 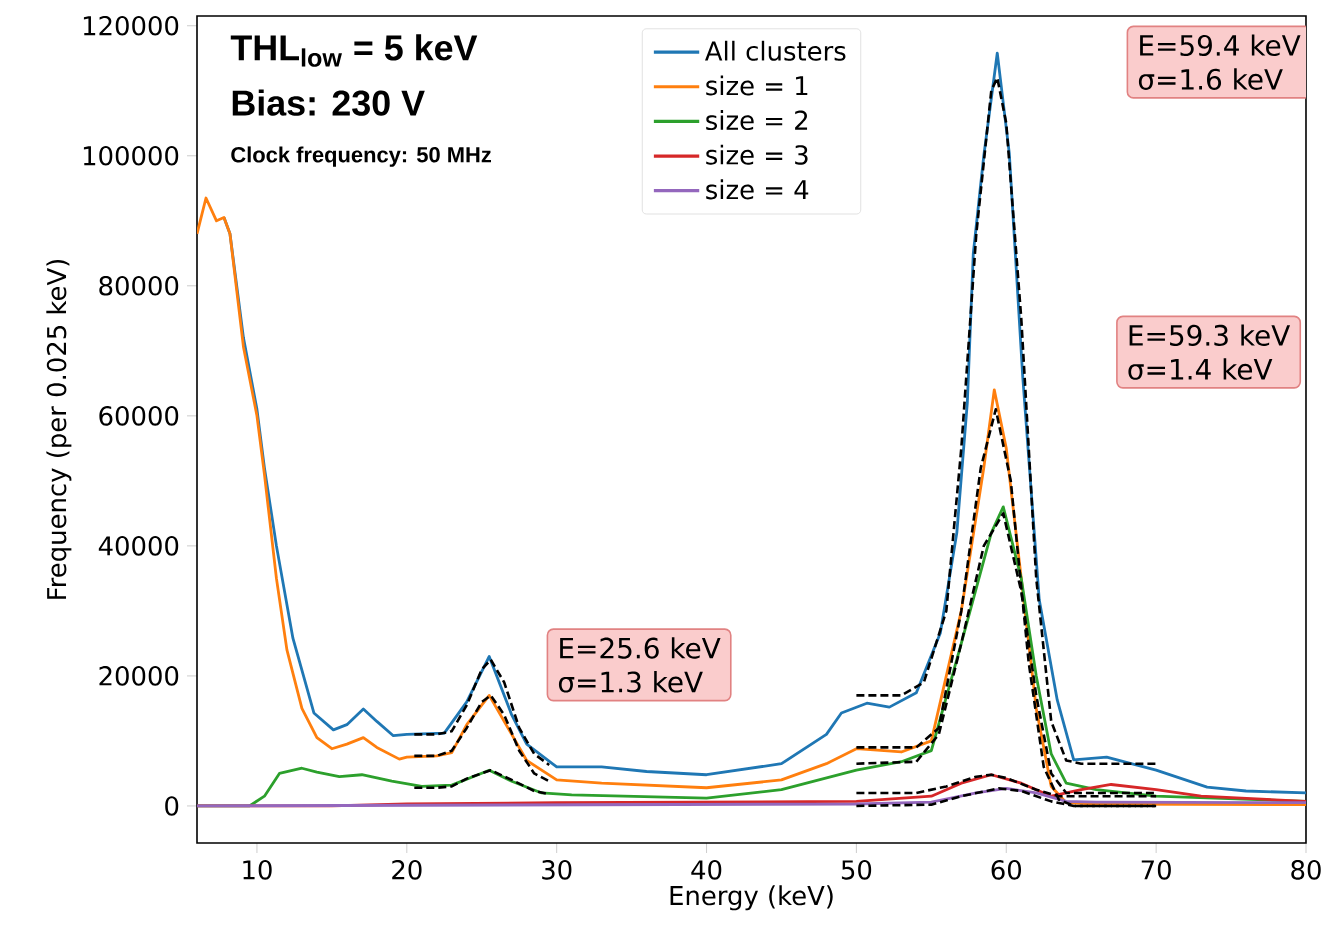 What do you see at coordinates (1200, 369) in the screenshot?
I see `annotation: σ=1.4 keV` at bounding box center [1200, 369].